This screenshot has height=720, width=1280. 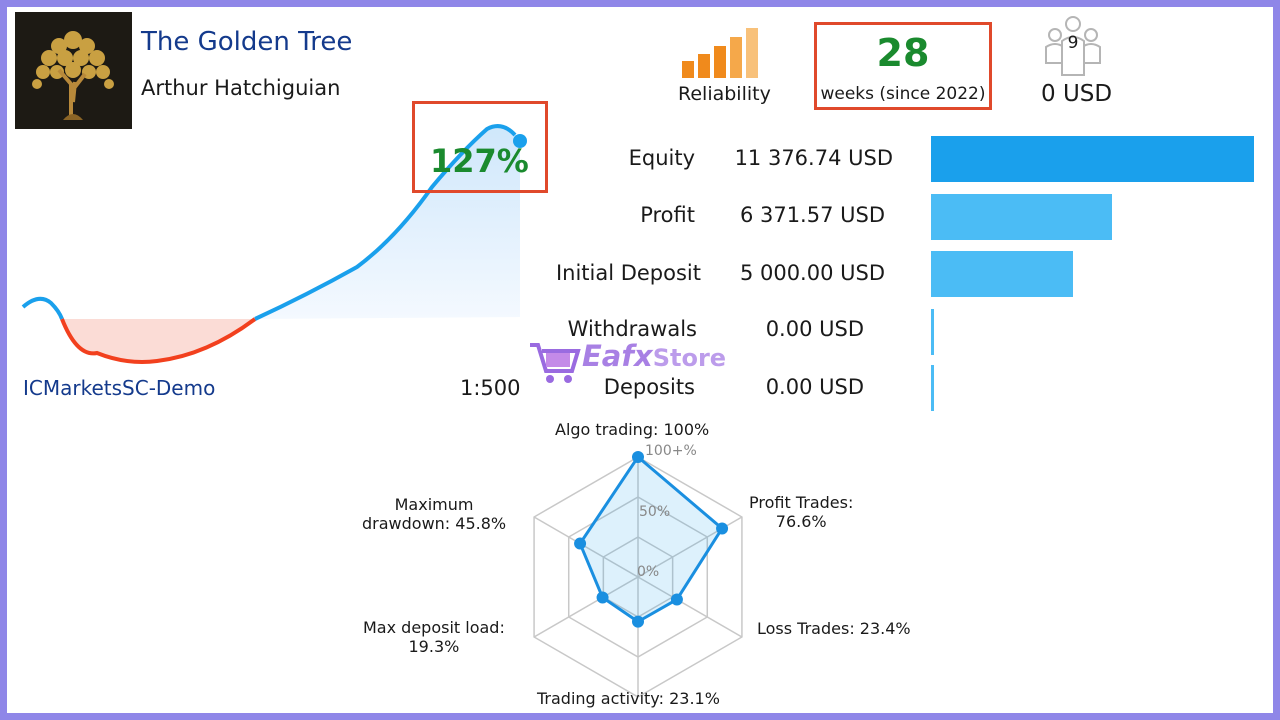 I want to click on signal-title: The Golden Tree, so click(x=247, y=42).